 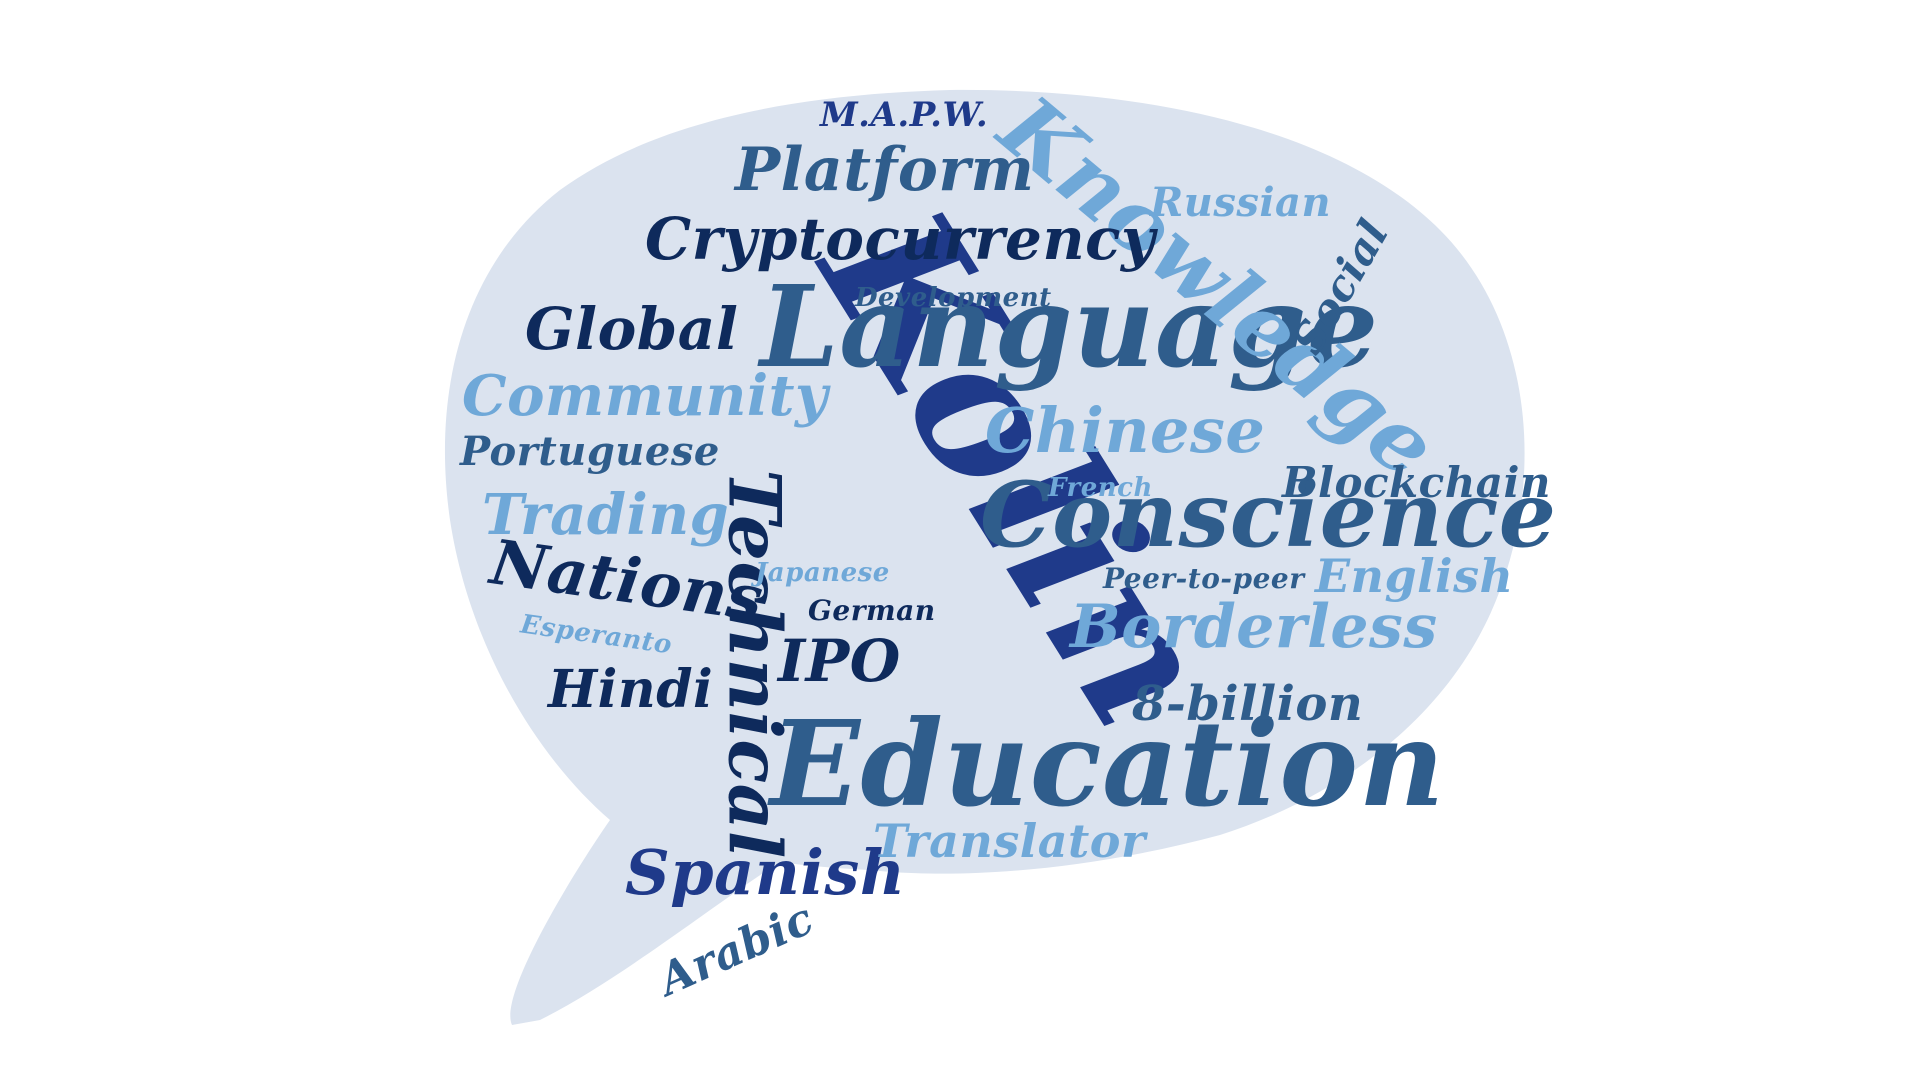 I want to click on word-platform: Platform, so click(x=885, y=170).